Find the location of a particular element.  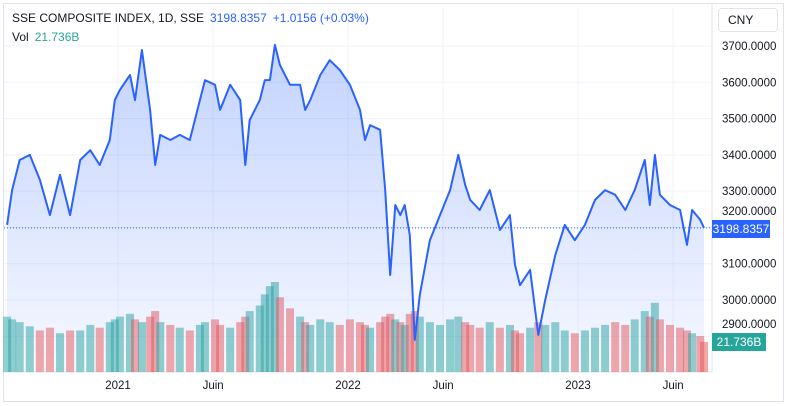

y-tick-label: 3600.0000 is located at coordinates (749, 83).